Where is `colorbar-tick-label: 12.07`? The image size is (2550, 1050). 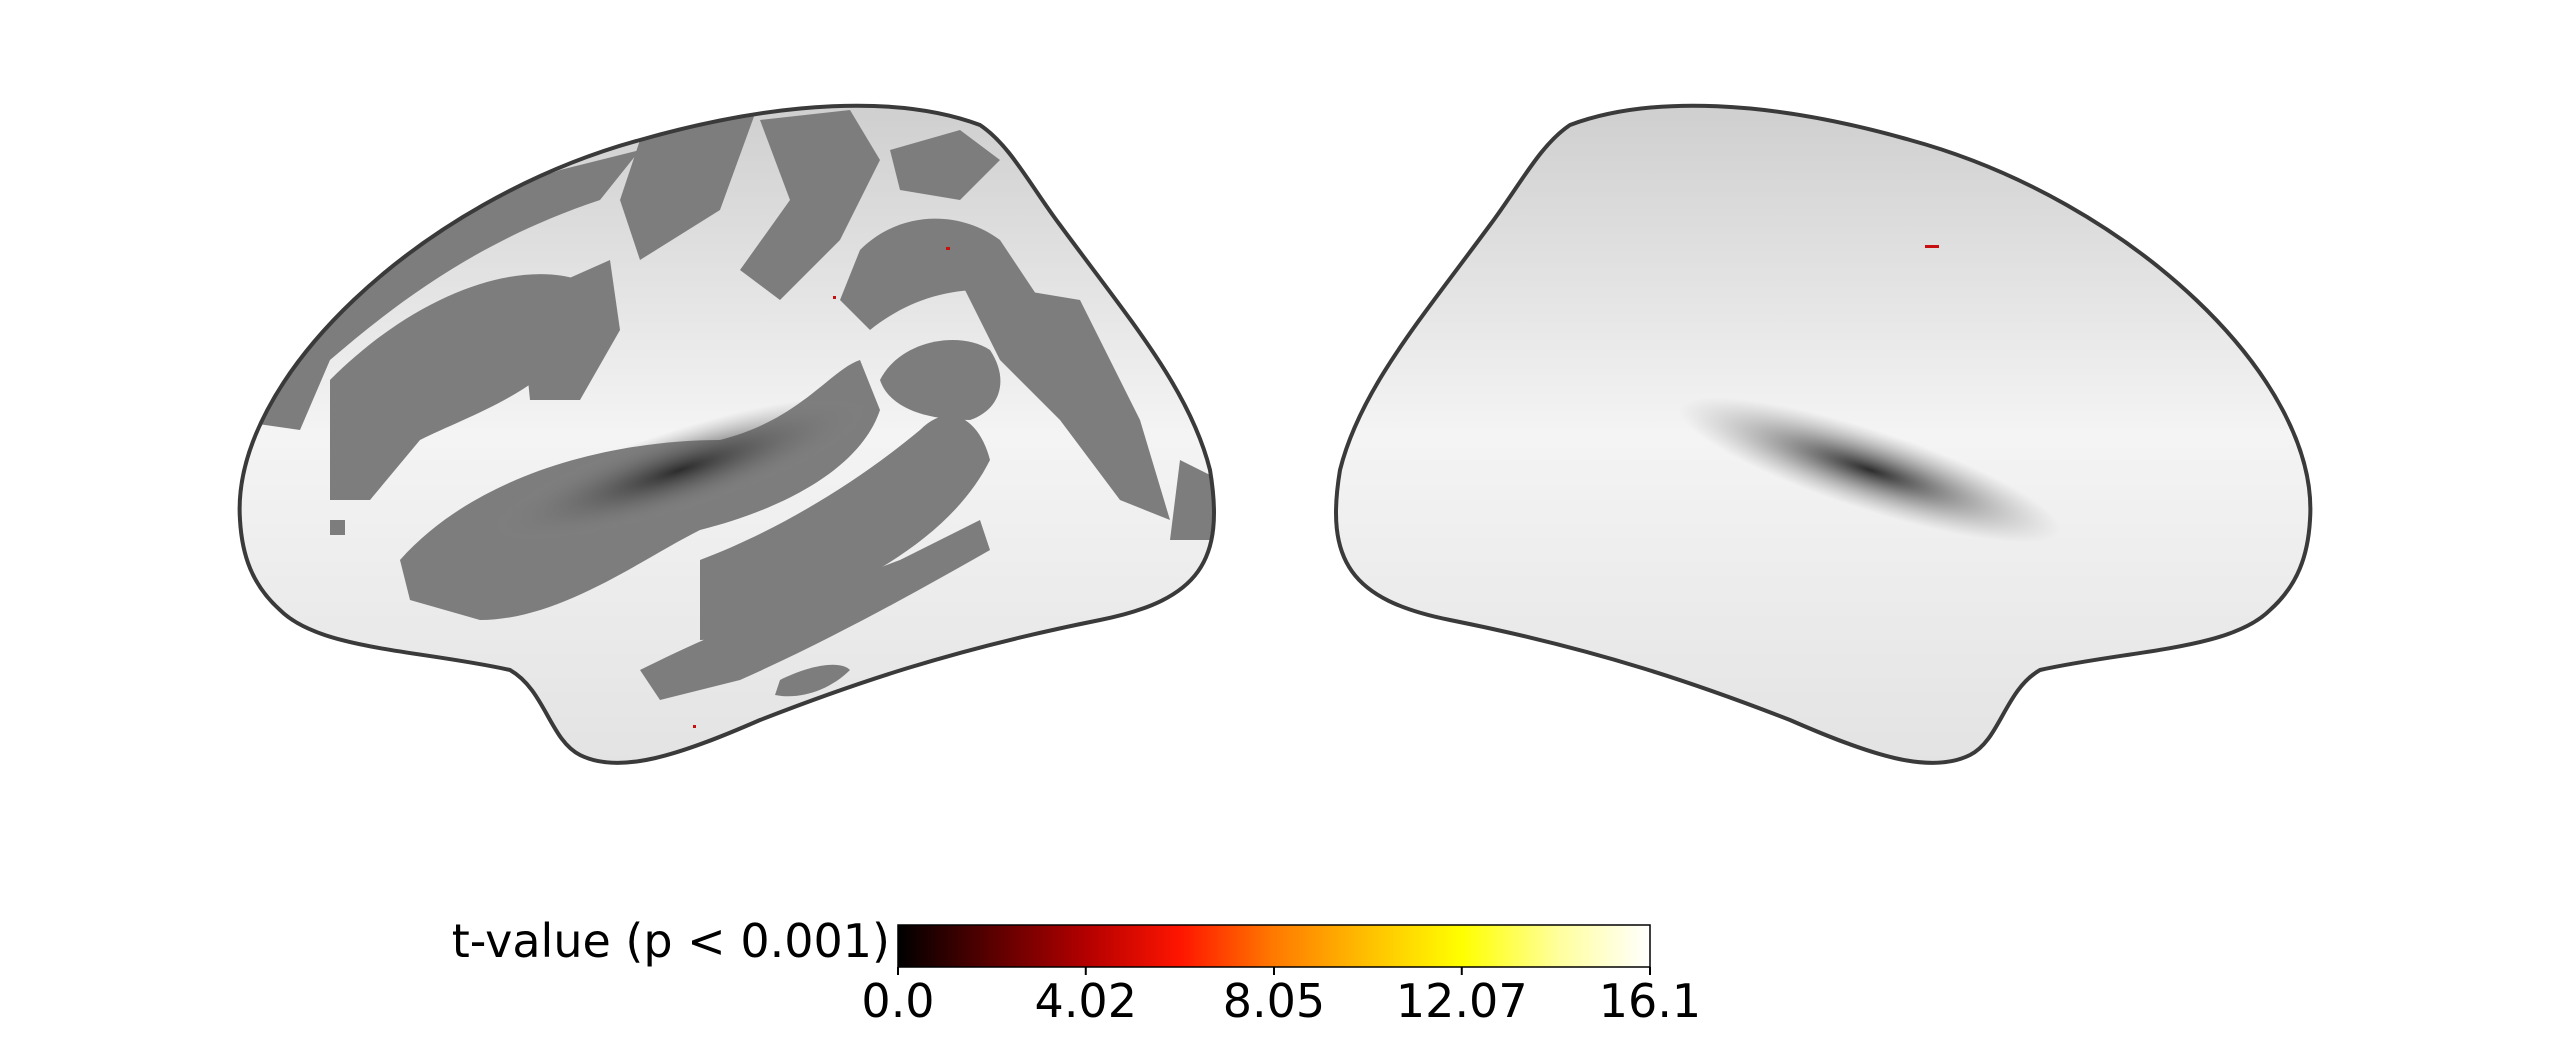
colorbar-tick-label: 12.07 is located at coordinates (1462, 1001).